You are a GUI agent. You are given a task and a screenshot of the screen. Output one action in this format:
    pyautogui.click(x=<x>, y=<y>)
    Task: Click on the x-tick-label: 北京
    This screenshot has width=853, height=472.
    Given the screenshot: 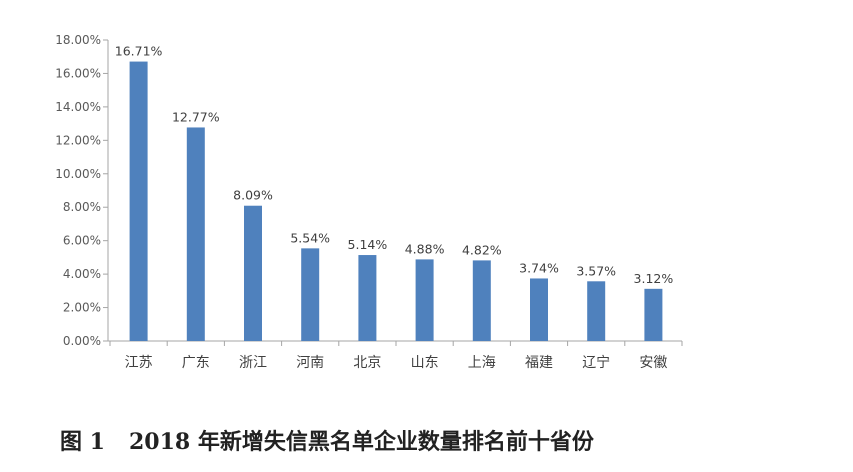 What is the action you would take?
    pyautogui.click(x=367, y=363)
    